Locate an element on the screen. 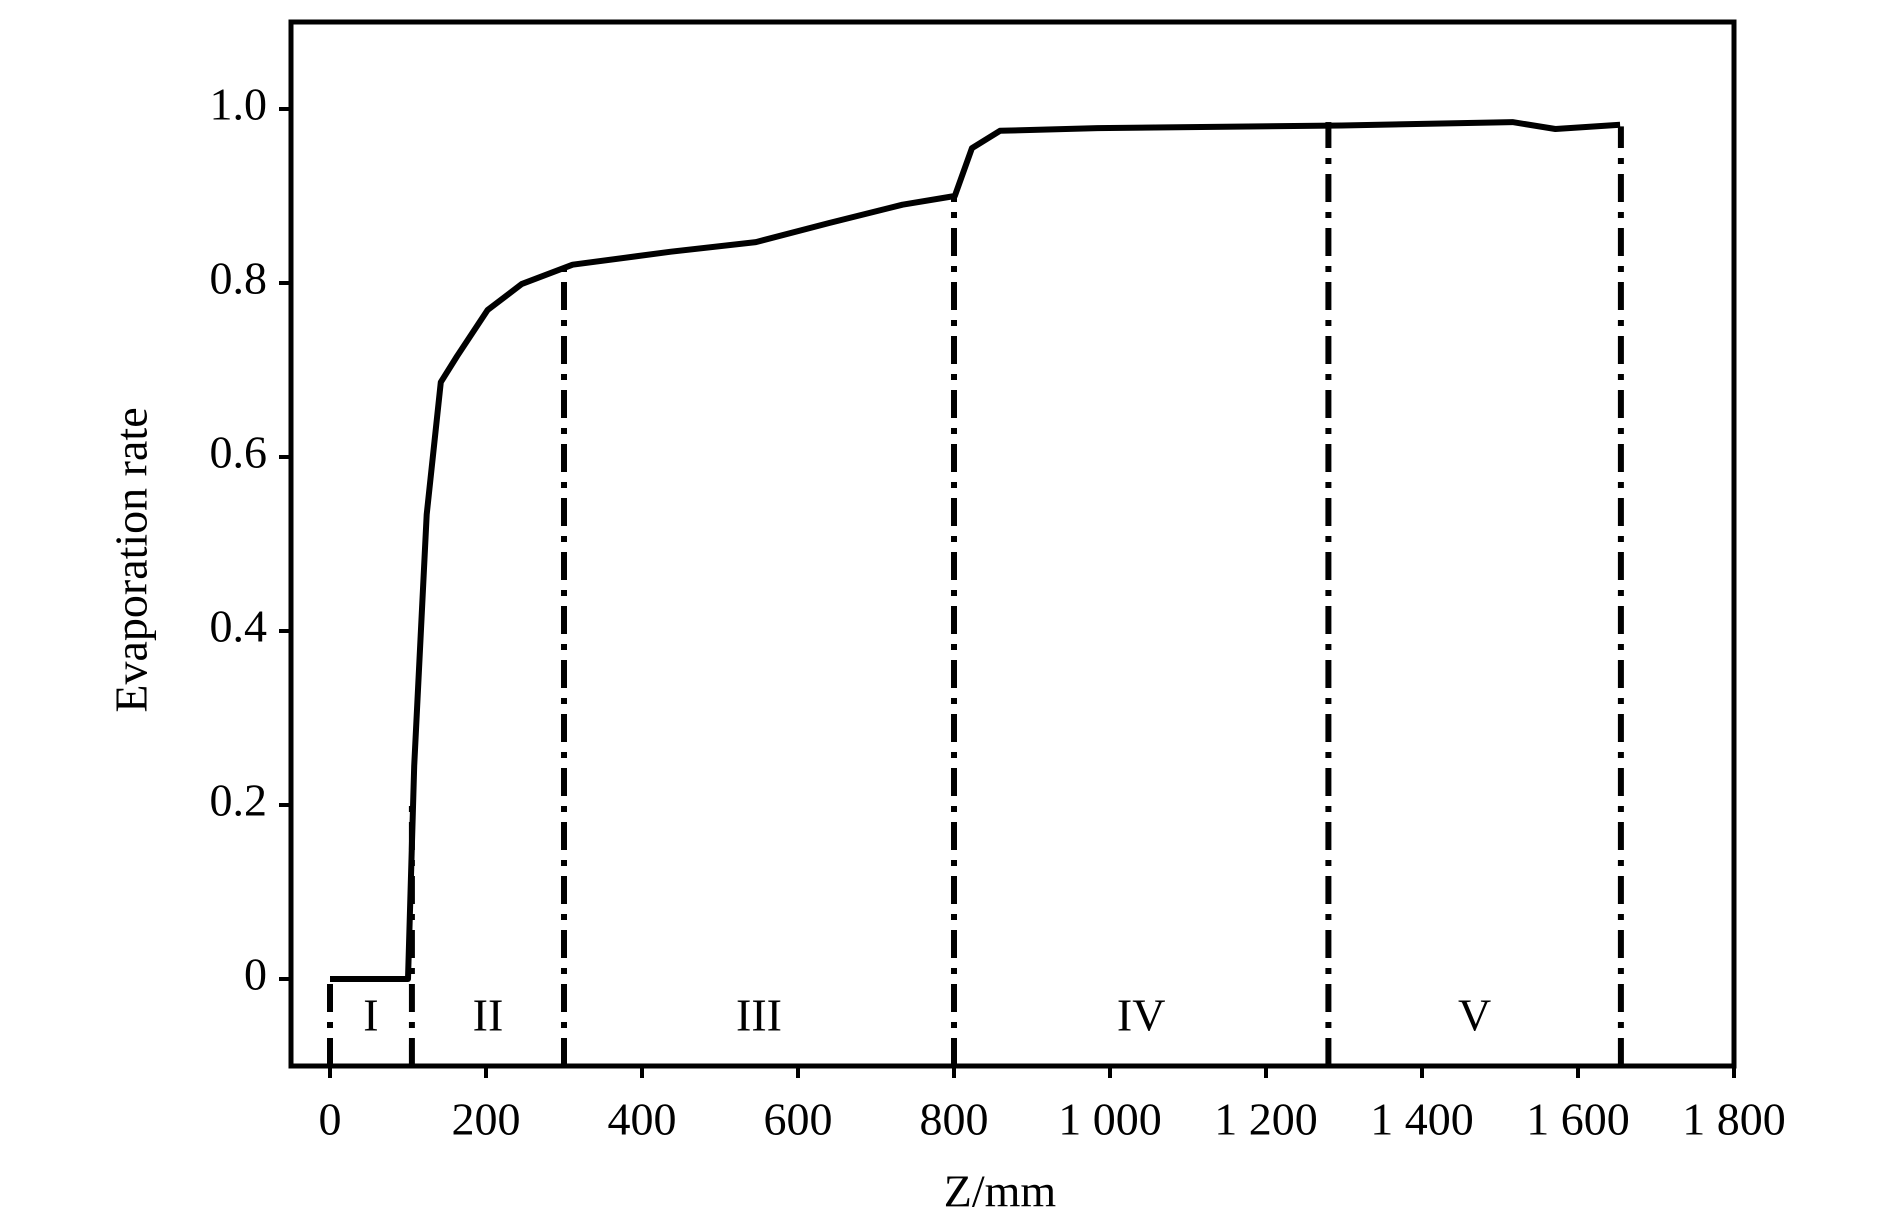  x-axis-label: Z/mm is located at coordinates (1000, 1191).